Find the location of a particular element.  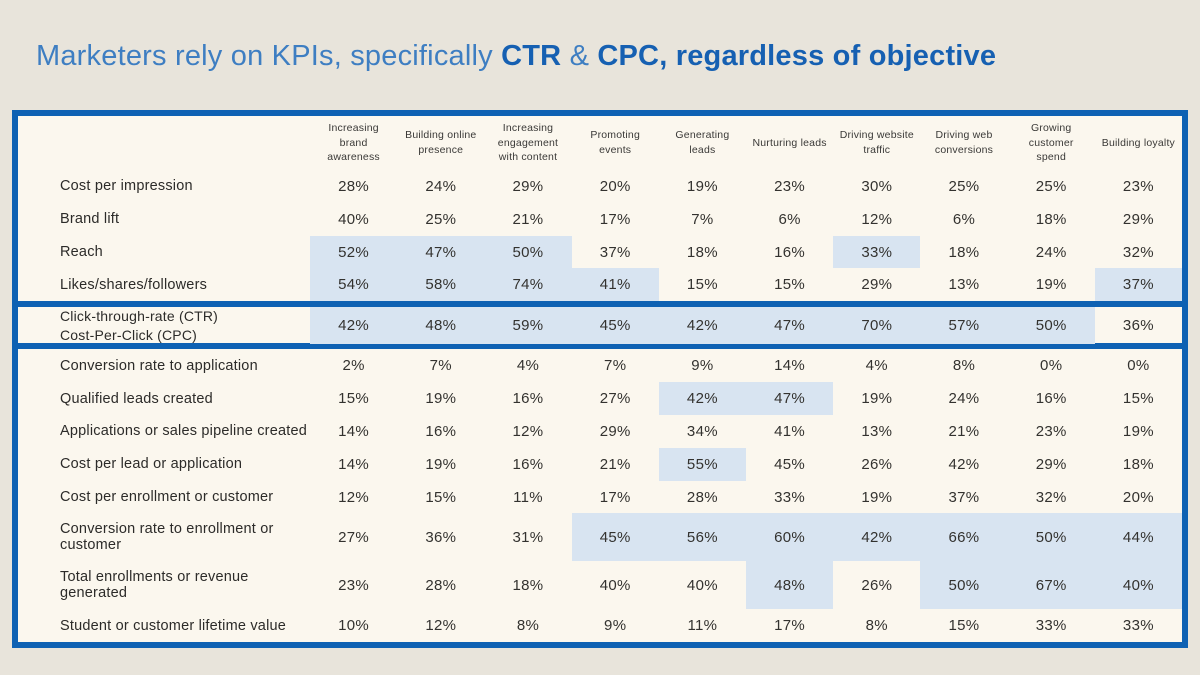

column-header: Building loyalty is located at coordinates (1138, 142).